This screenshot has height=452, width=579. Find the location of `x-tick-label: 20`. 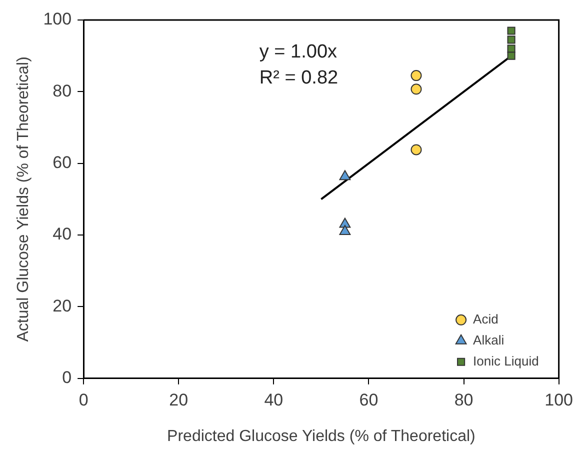

x-tick-label: 20 is located at coordinates (178, 400).